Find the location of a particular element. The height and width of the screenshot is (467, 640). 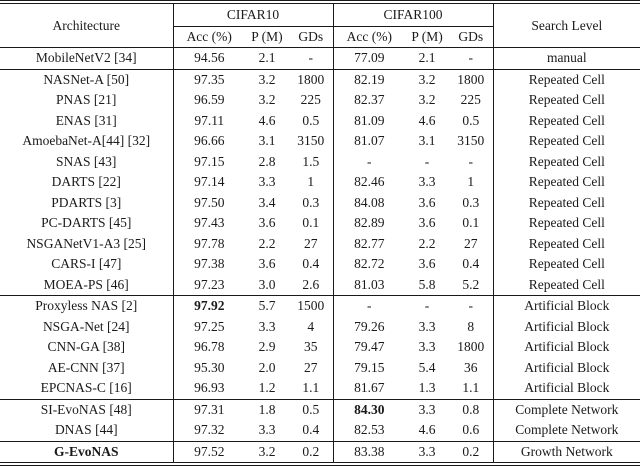

cell-cifar10-params: 3.0 is located at coordinates (267, 284).